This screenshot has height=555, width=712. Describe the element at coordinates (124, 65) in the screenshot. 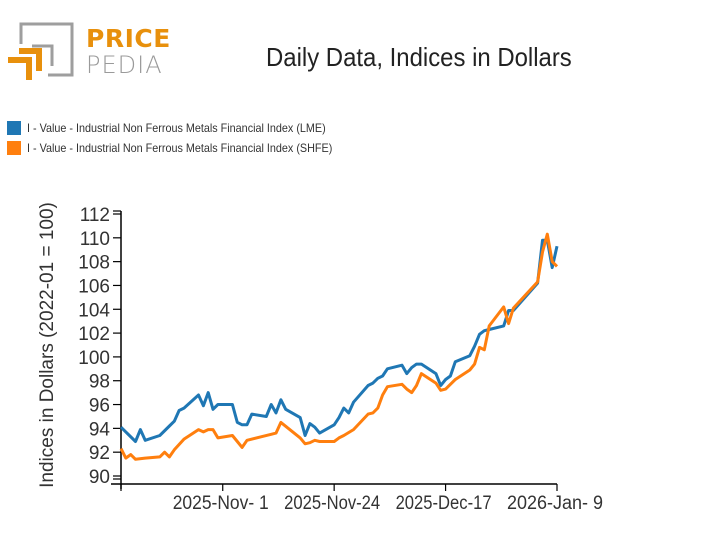

I see `logo-text-pedia: PEDIA` at that location.